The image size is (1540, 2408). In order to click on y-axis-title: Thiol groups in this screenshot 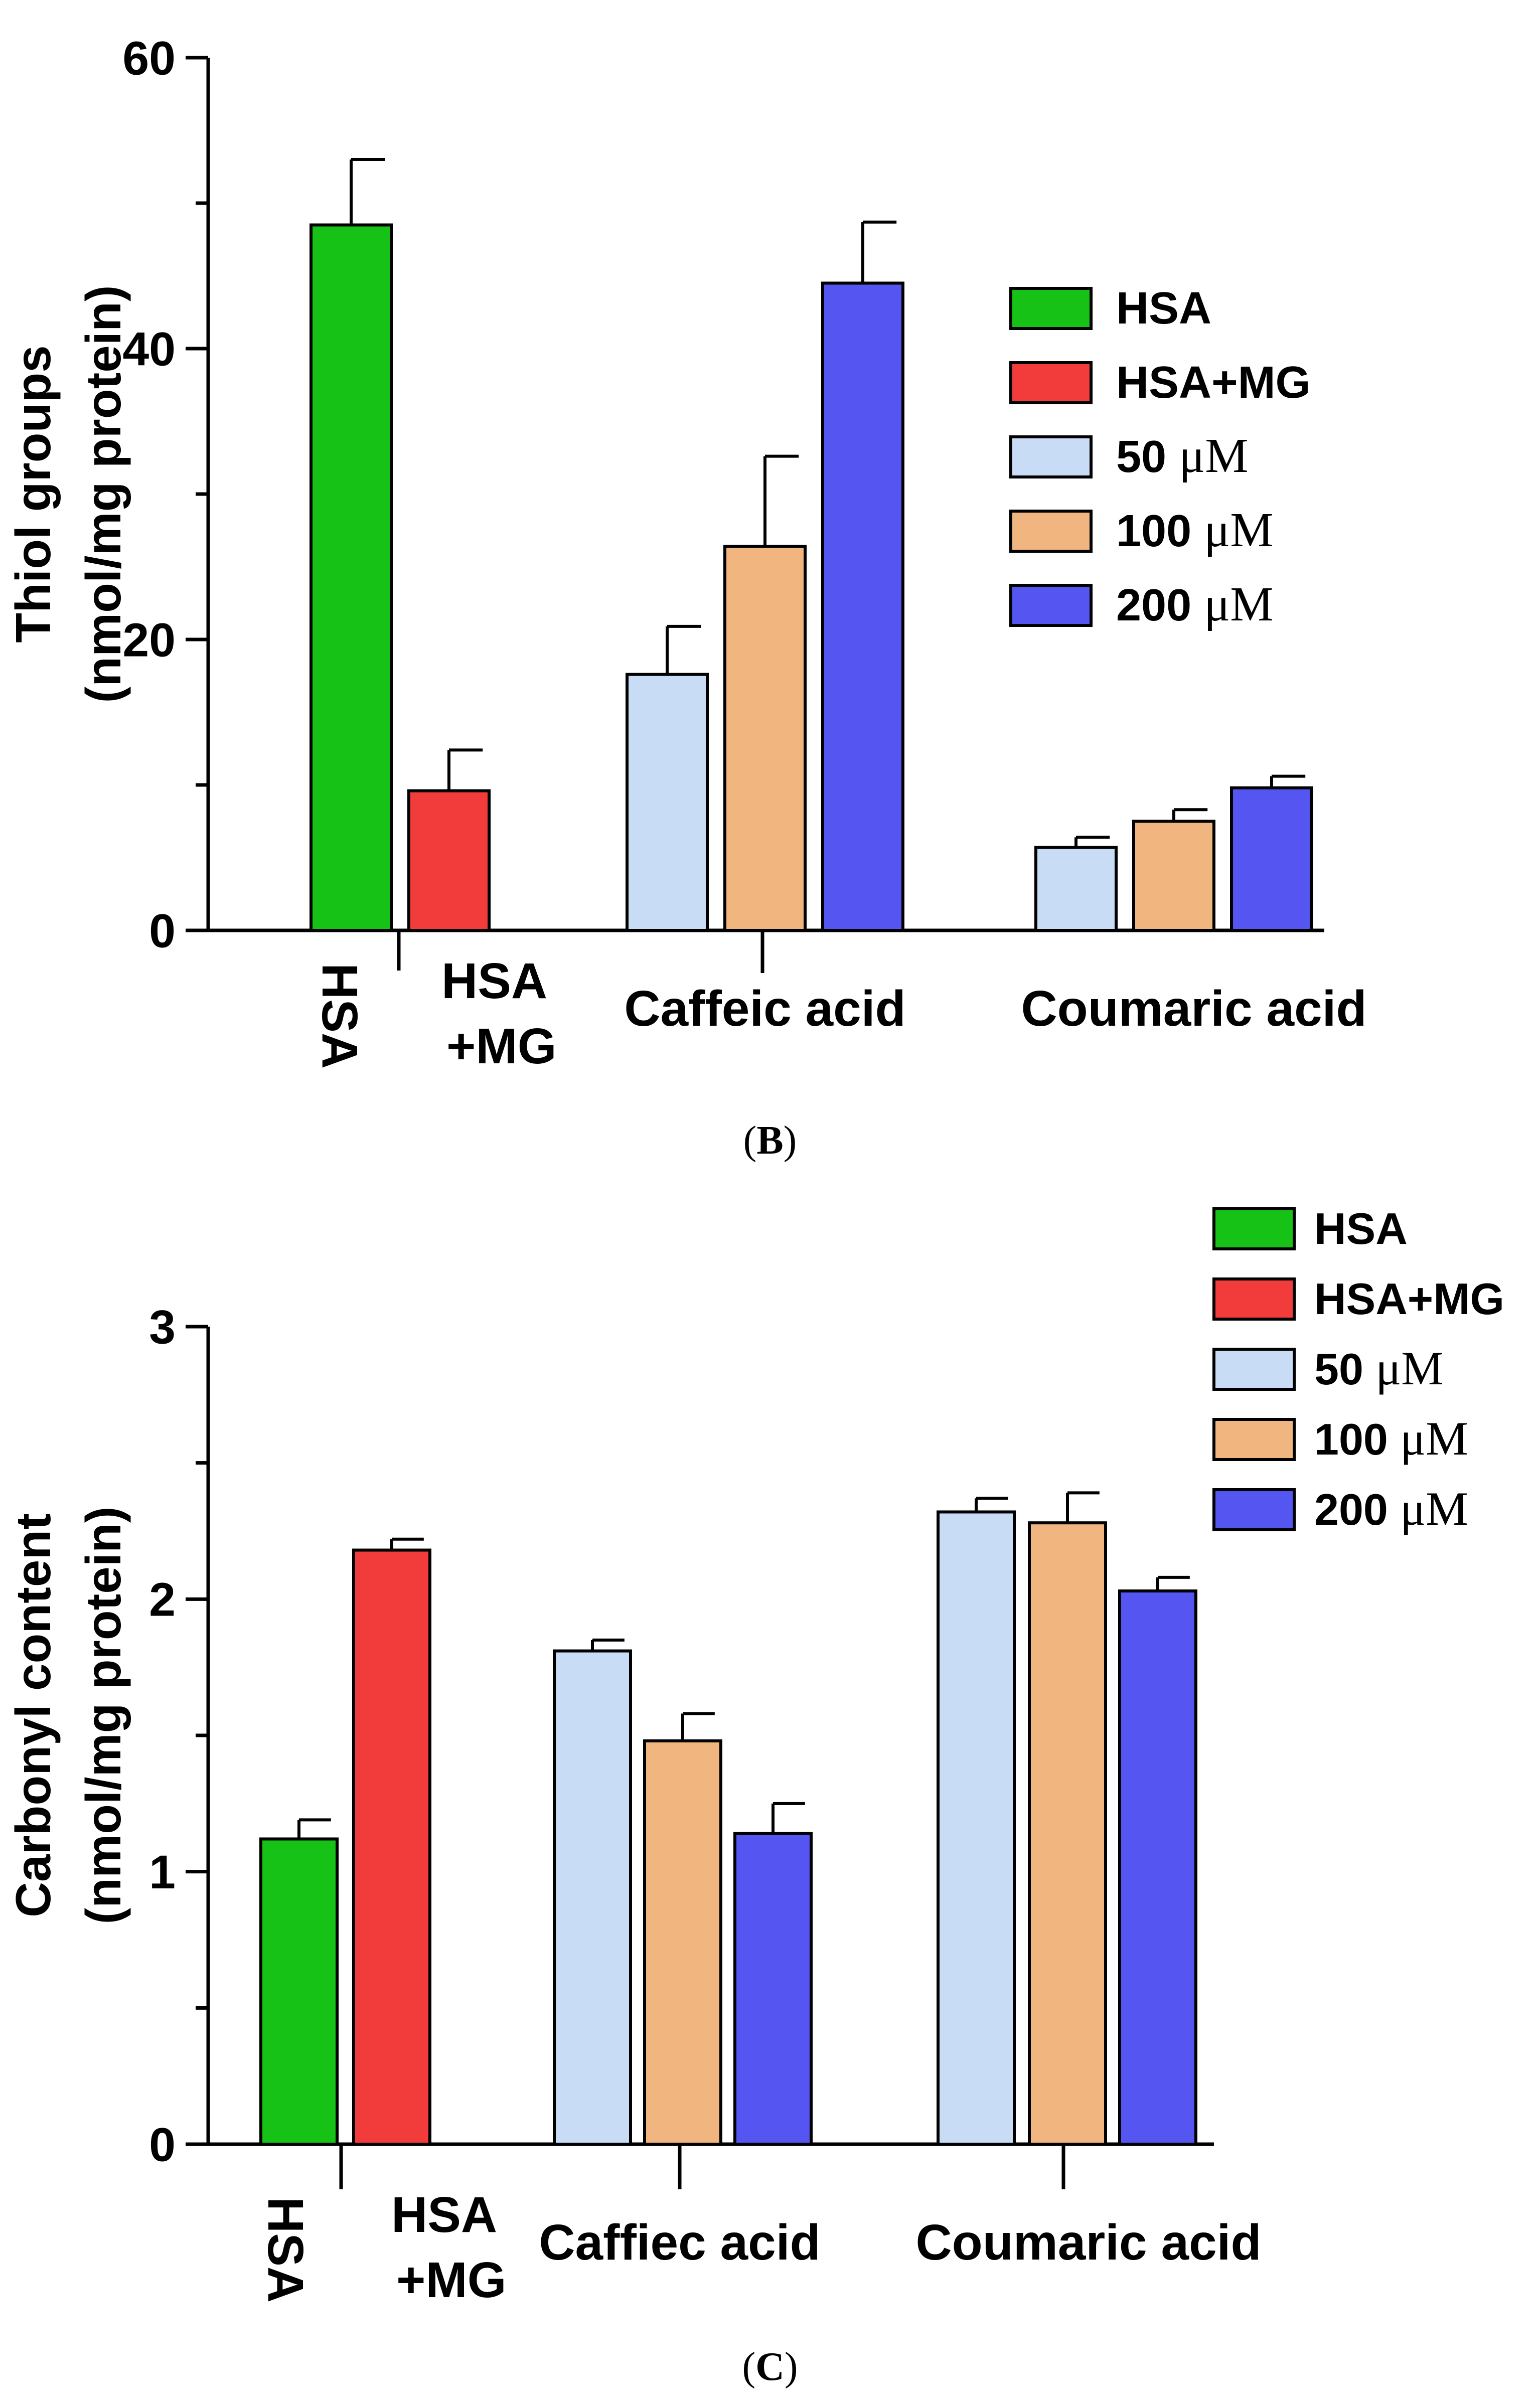, I will do `click(33, 494)`.